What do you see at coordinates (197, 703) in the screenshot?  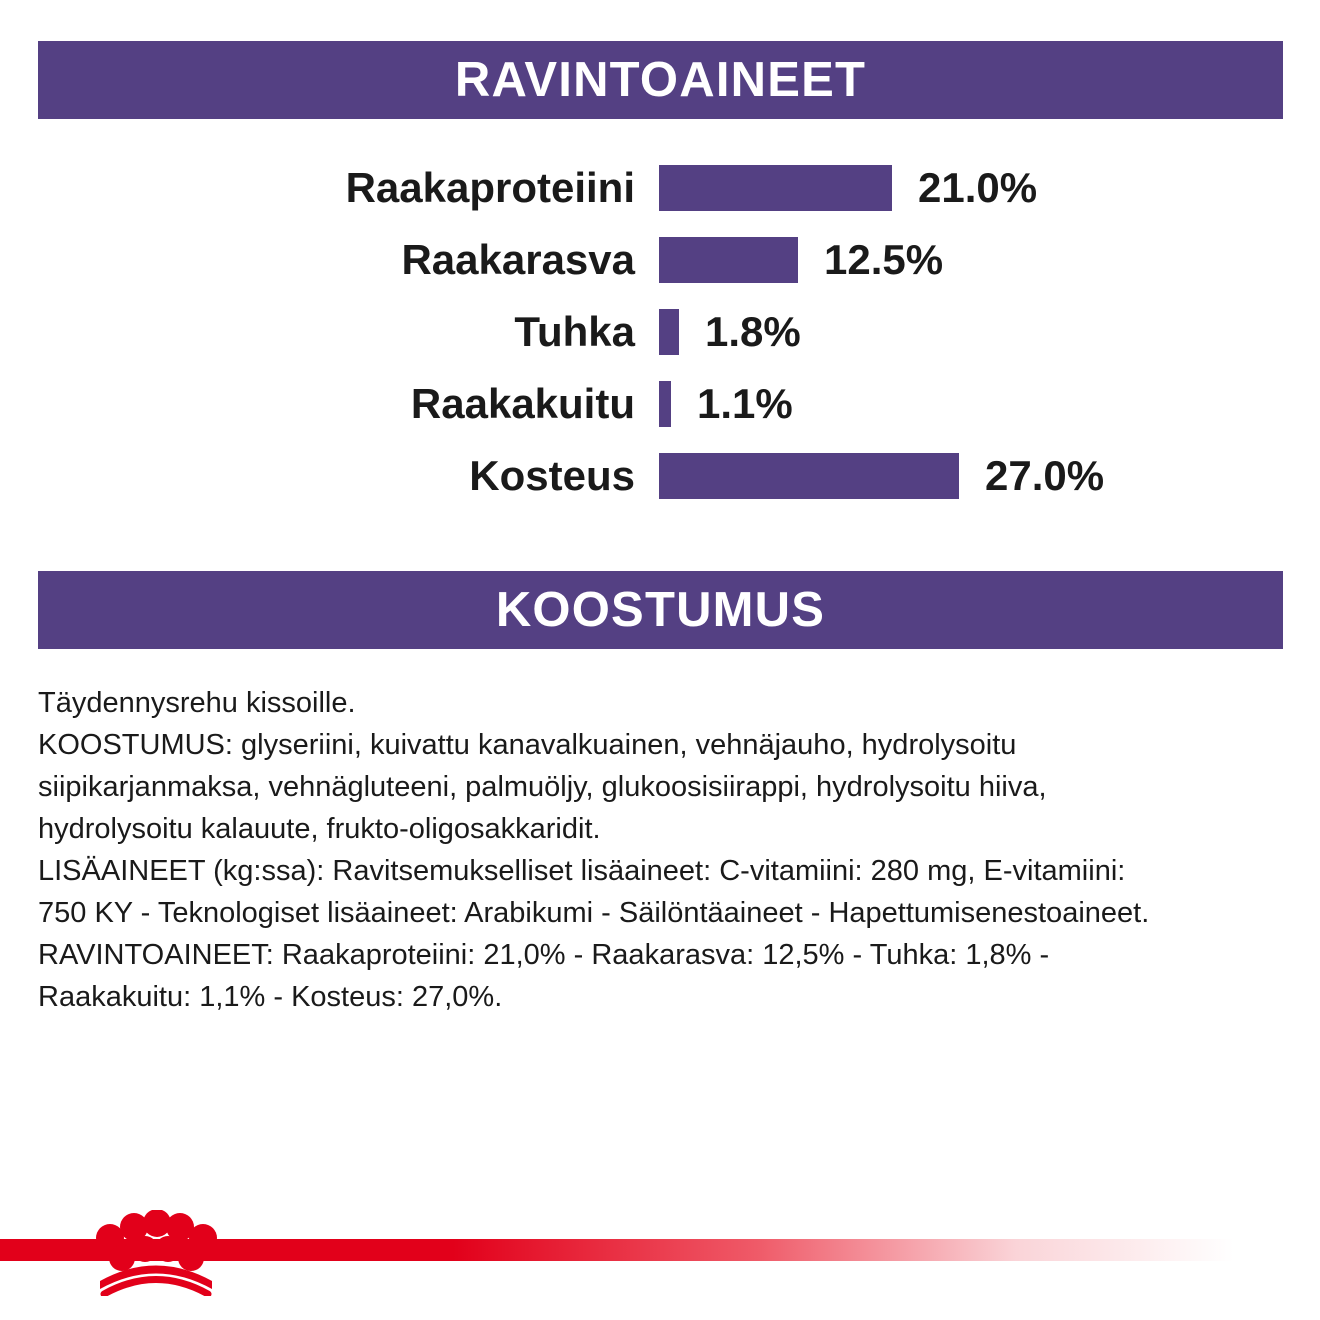 I see `composition-line-intro: Täydennysrehu kissoille.` at bounding box center [197, 703].